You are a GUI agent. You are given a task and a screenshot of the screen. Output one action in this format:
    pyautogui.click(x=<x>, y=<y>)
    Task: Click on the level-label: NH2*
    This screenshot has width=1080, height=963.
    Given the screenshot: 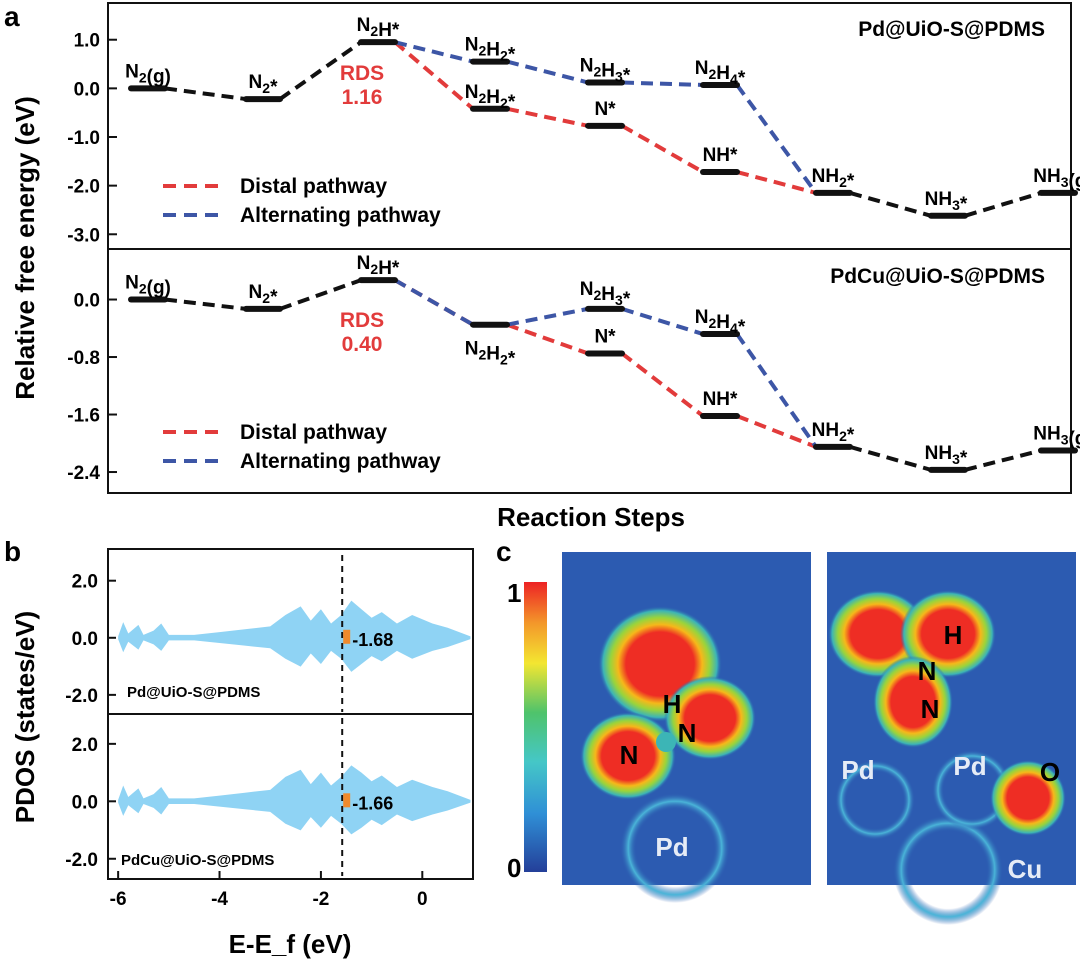 What is the action you would take?
    pyautogui.click(x=833, y=433)
    